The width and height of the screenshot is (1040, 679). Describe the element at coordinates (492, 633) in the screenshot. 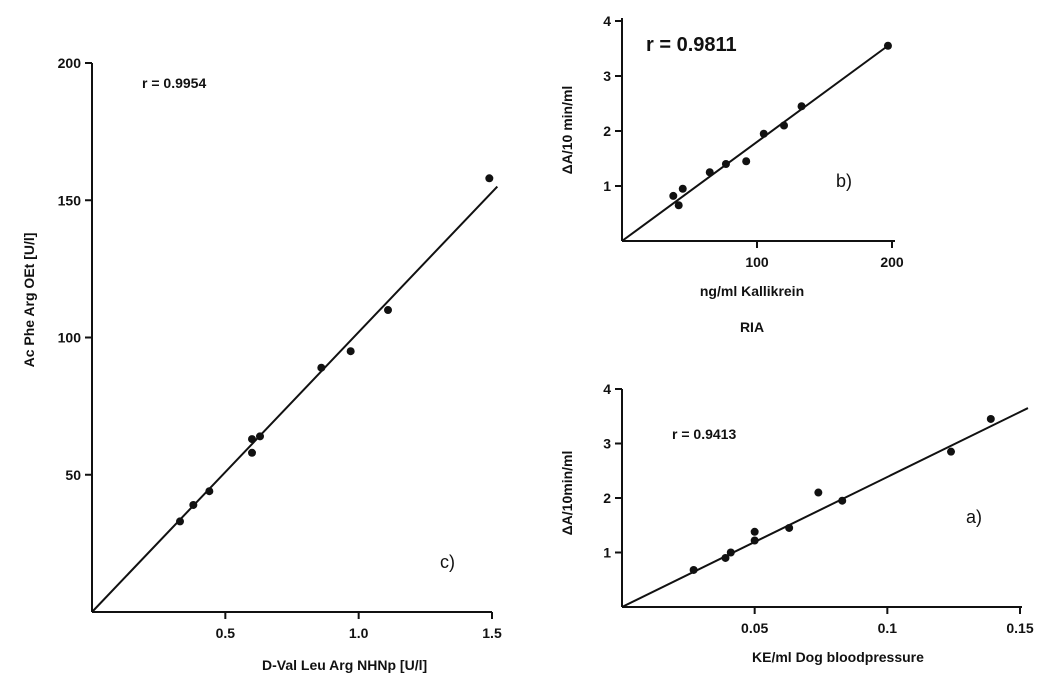

I see `panel-c-x-tick-label: 1.5` at that location.